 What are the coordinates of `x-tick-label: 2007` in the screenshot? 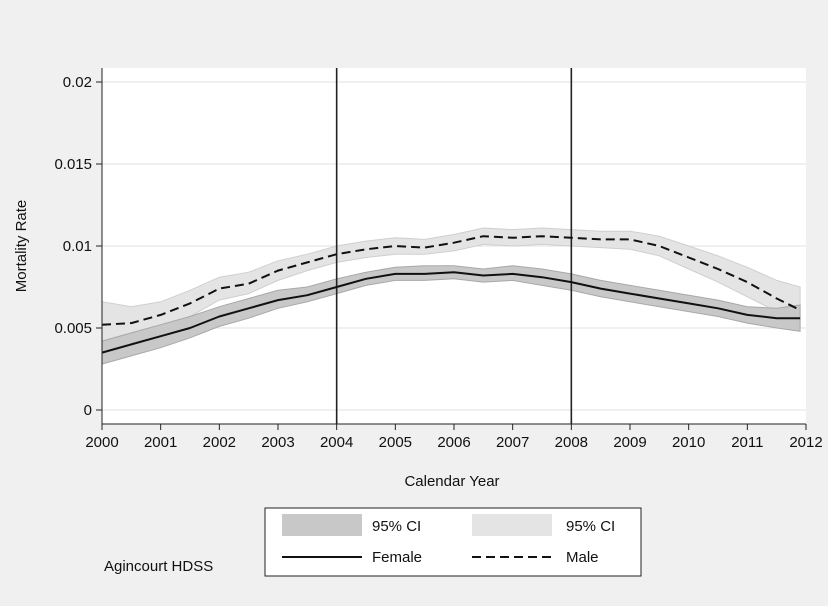 It's located at (512, 442).